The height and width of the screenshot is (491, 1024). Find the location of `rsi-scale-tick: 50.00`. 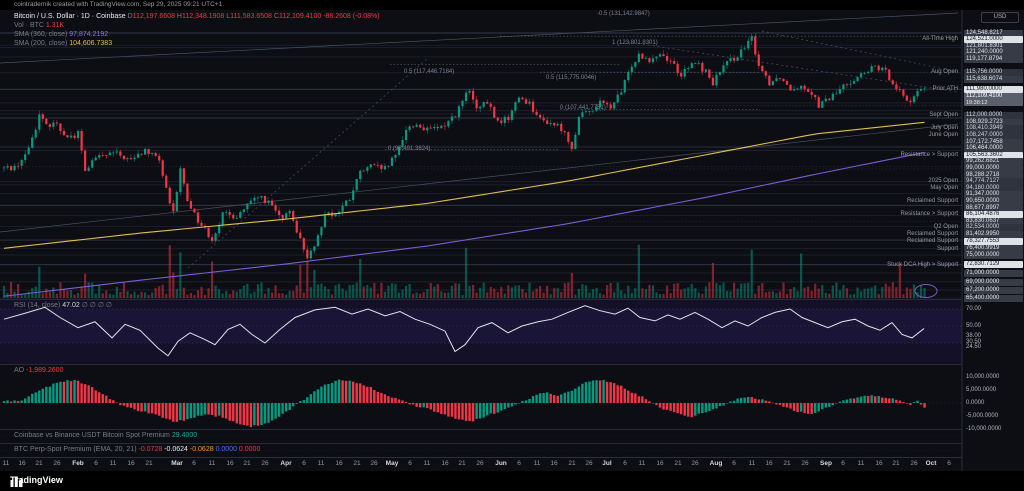

rsi-scale-tick: 50.00 is located at coordinates (974, 325).